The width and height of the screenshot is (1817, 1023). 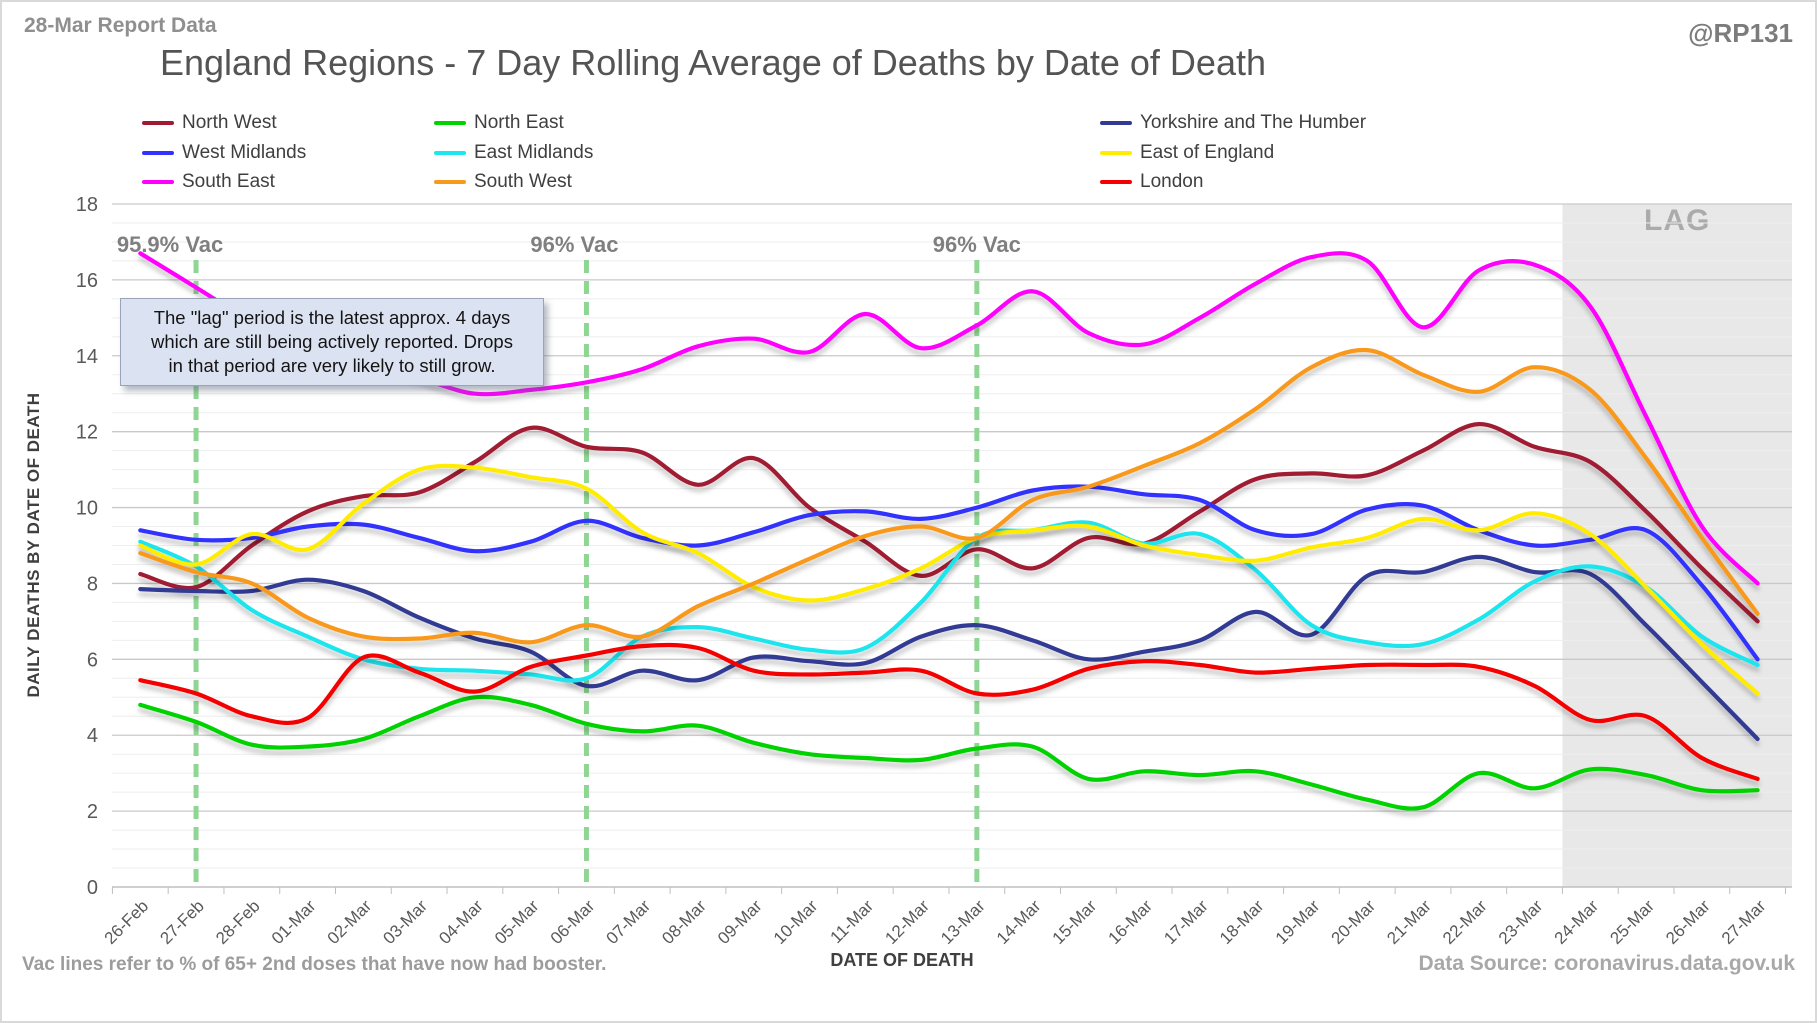 I want to click on y-tick-label: 14, so click(x=87, y=357).